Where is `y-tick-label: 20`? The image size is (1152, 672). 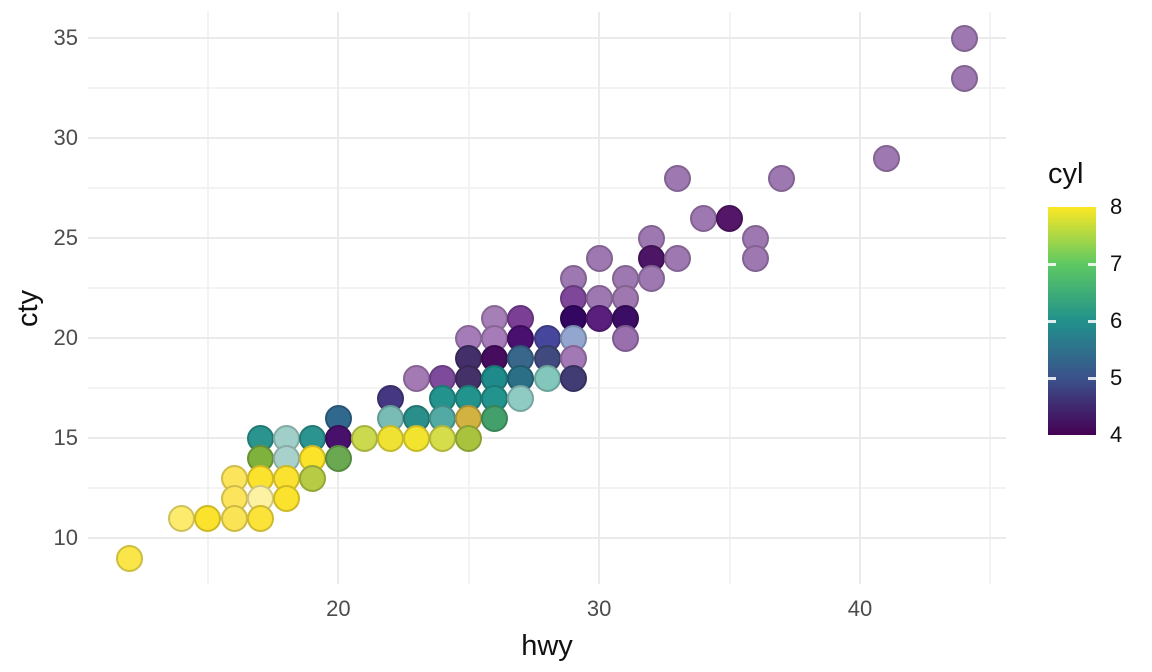
y-tick-label: 20 is located at coordinates (65, 337).